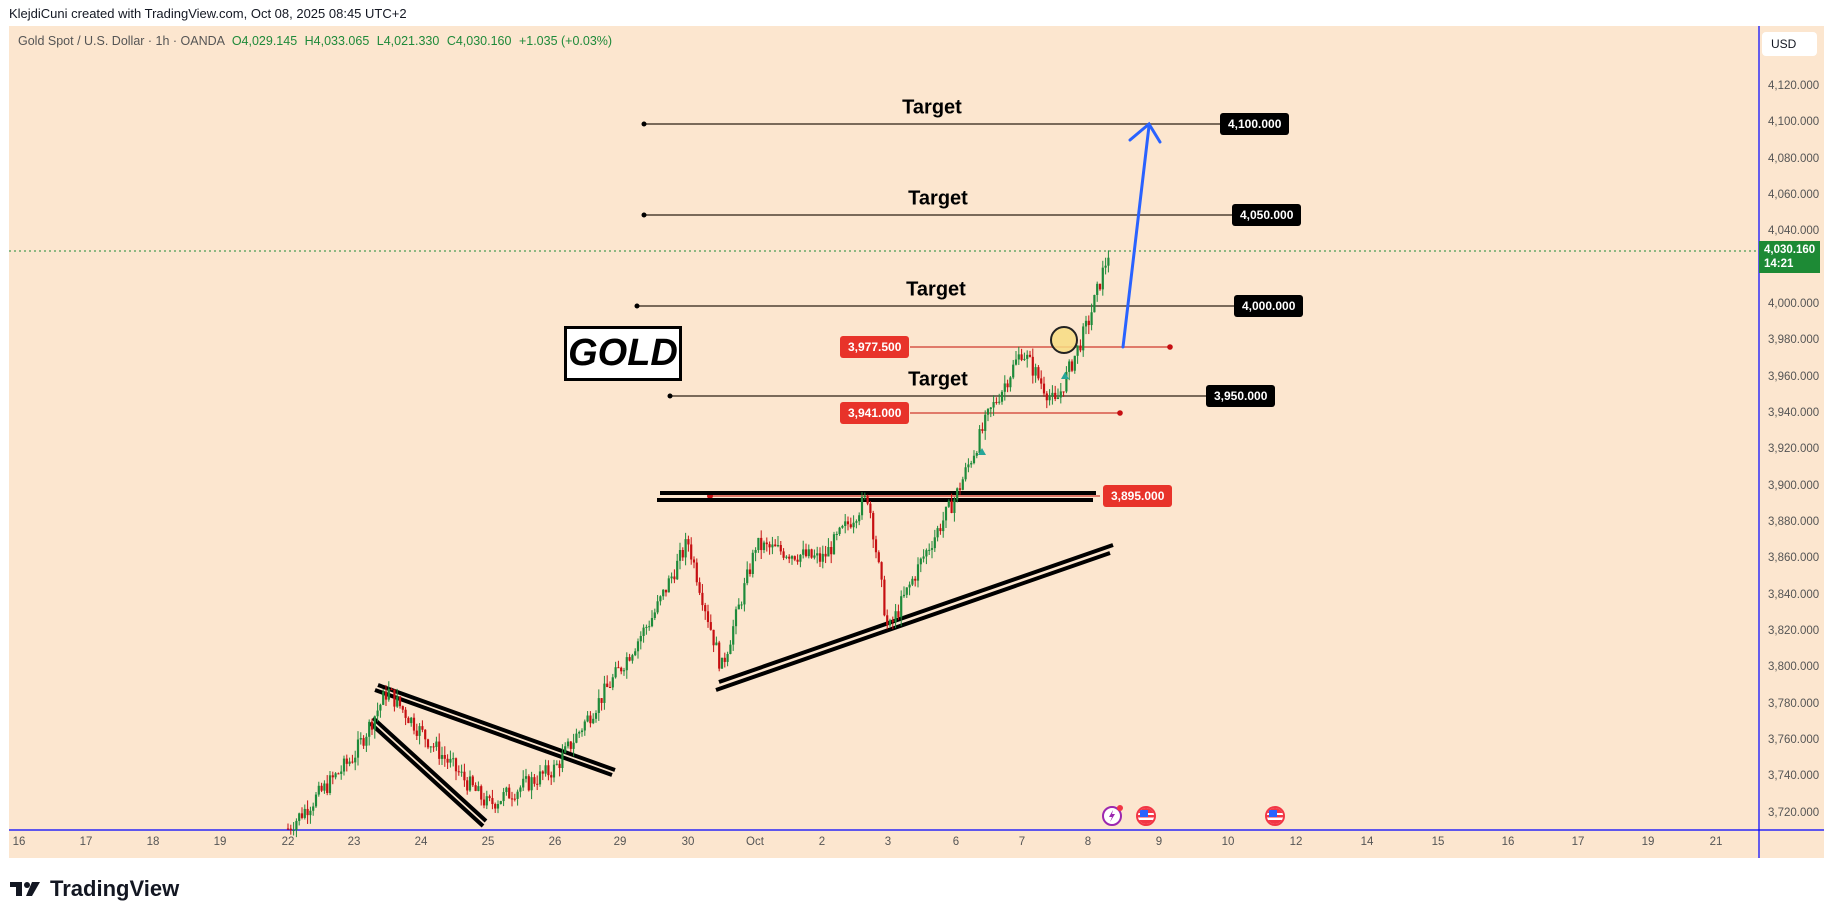  Describe the element at coordinates (1794, 413) in the screenshot. I see `price-tick: 3,940.000` at that location.